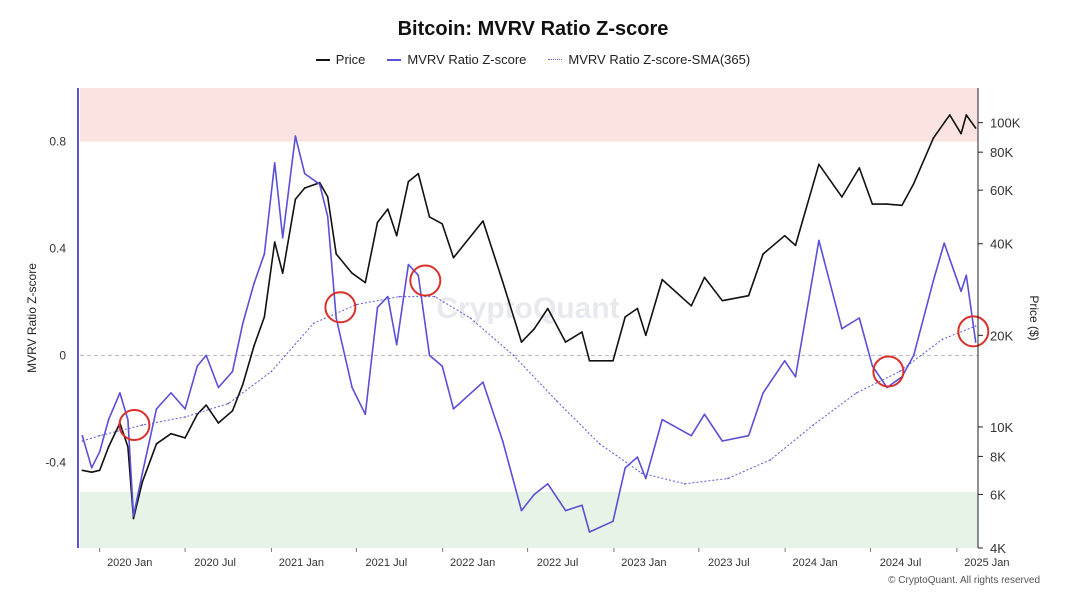  I want to click on legend-item-sma: MVRV Ratio Z-score-SMA(365), so click(649, 59).